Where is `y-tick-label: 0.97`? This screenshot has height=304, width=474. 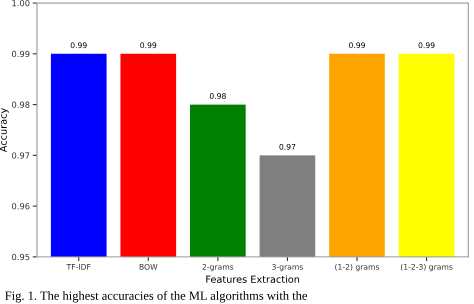 y-tick-label: 0.97 is located at coordinates (21, 155).